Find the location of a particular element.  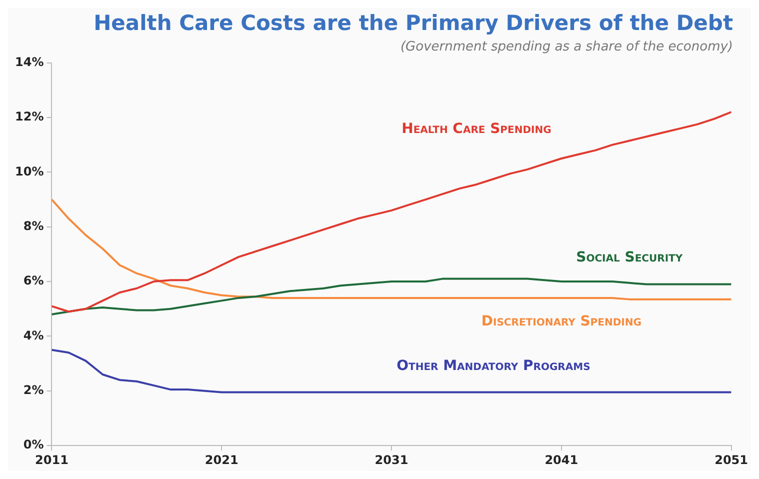

series-label: Discretionary Spending is located at coordinates (561, 322).